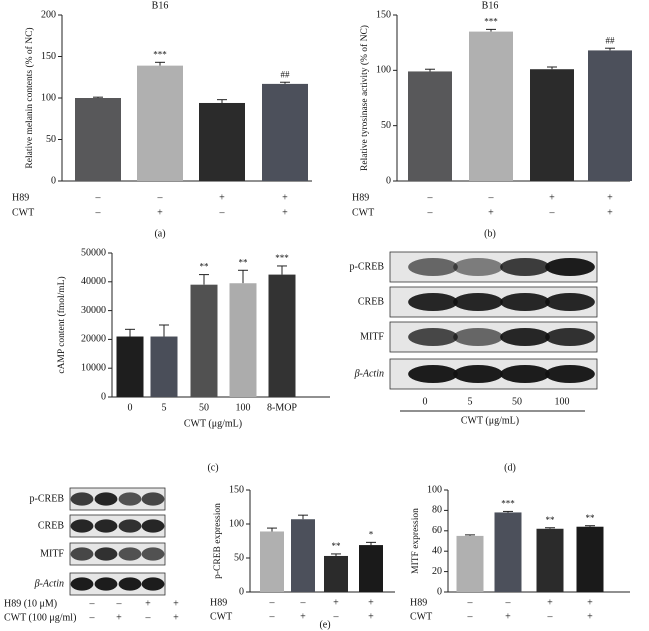 This screenshot has height=631, width=649. Describe the element at coordinates (470, 401) in the screenshot. I see `lane-label: 5` at that location.